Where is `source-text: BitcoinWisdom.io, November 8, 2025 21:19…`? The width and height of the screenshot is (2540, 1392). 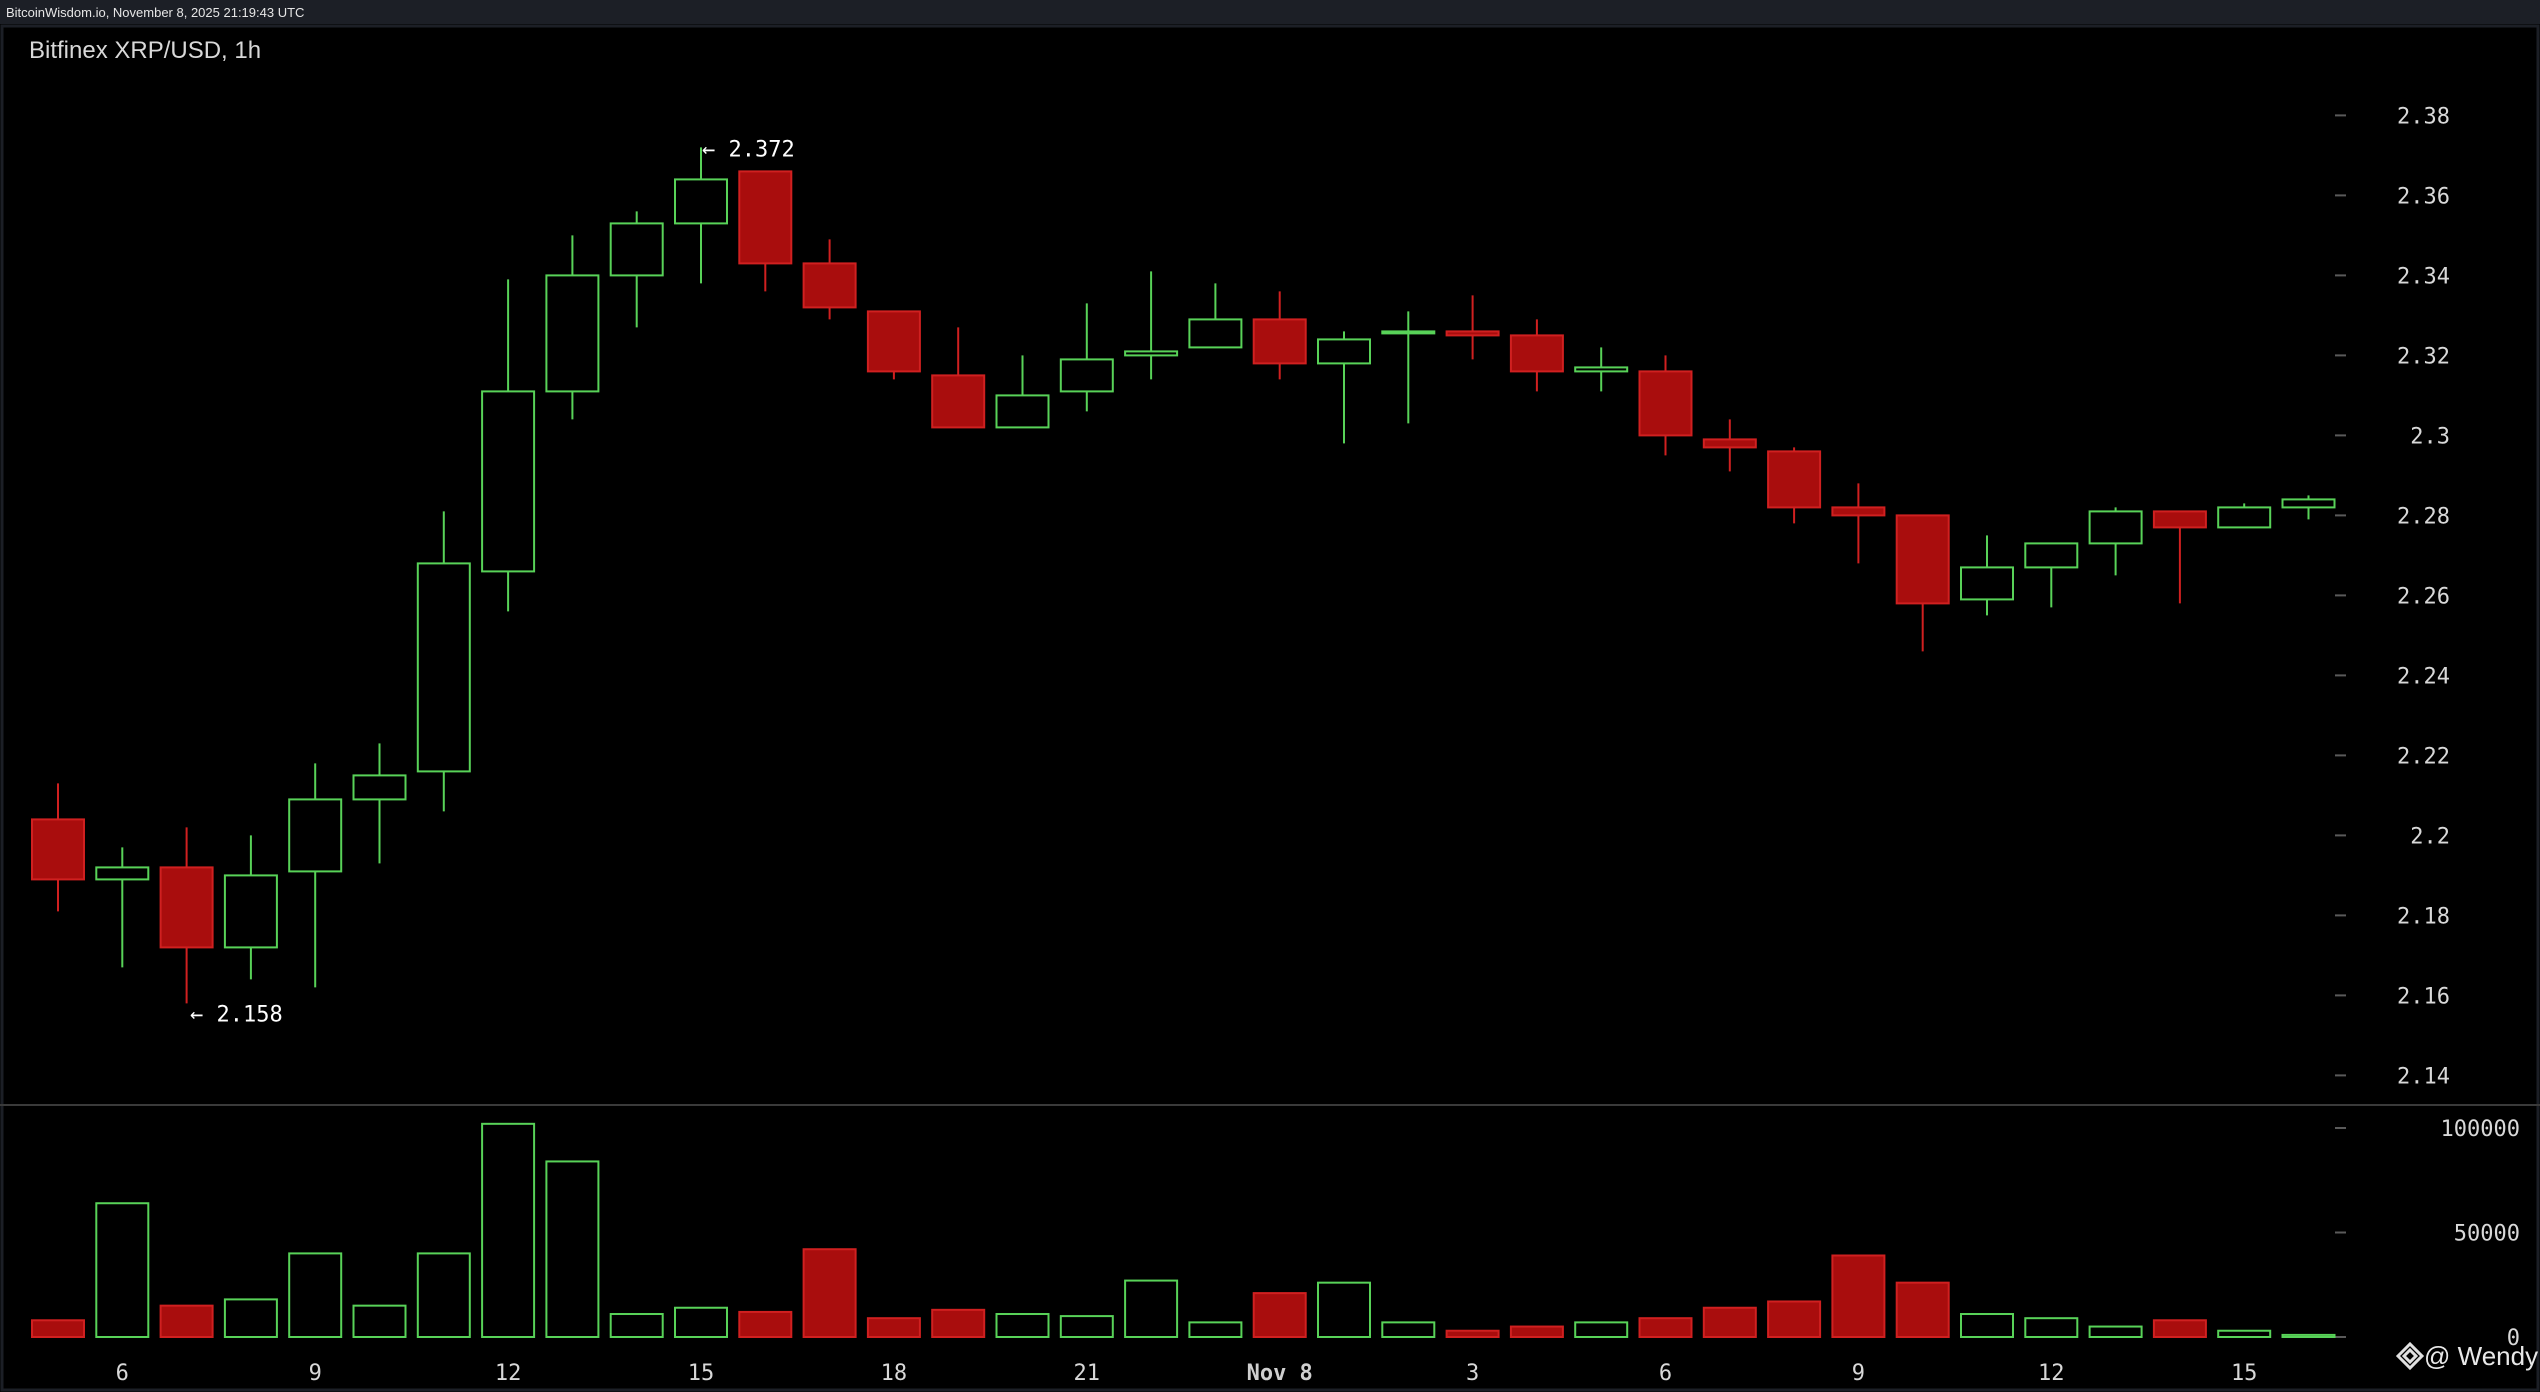 source-text: BitcoinWisdom.io, November 8, 2025 21:19… is located at coordinates (155, 12).